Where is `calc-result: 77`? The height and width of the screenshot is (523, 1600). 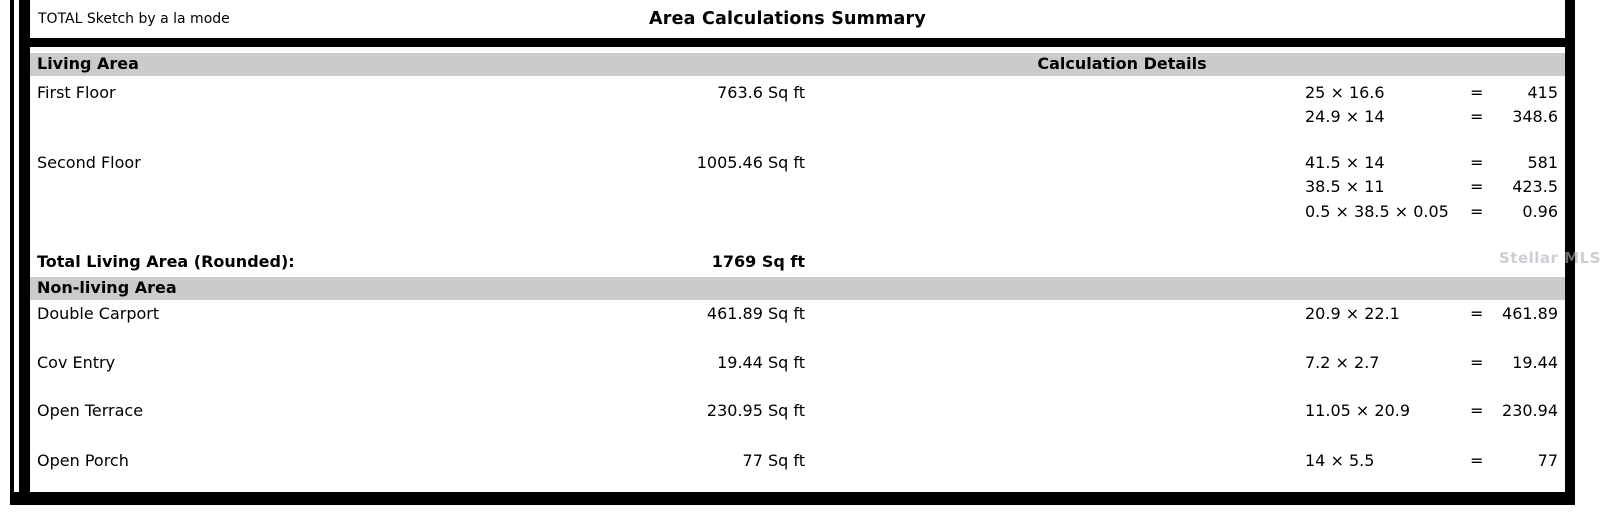
calc-result: 77 is located at coordinates (1547, 460).